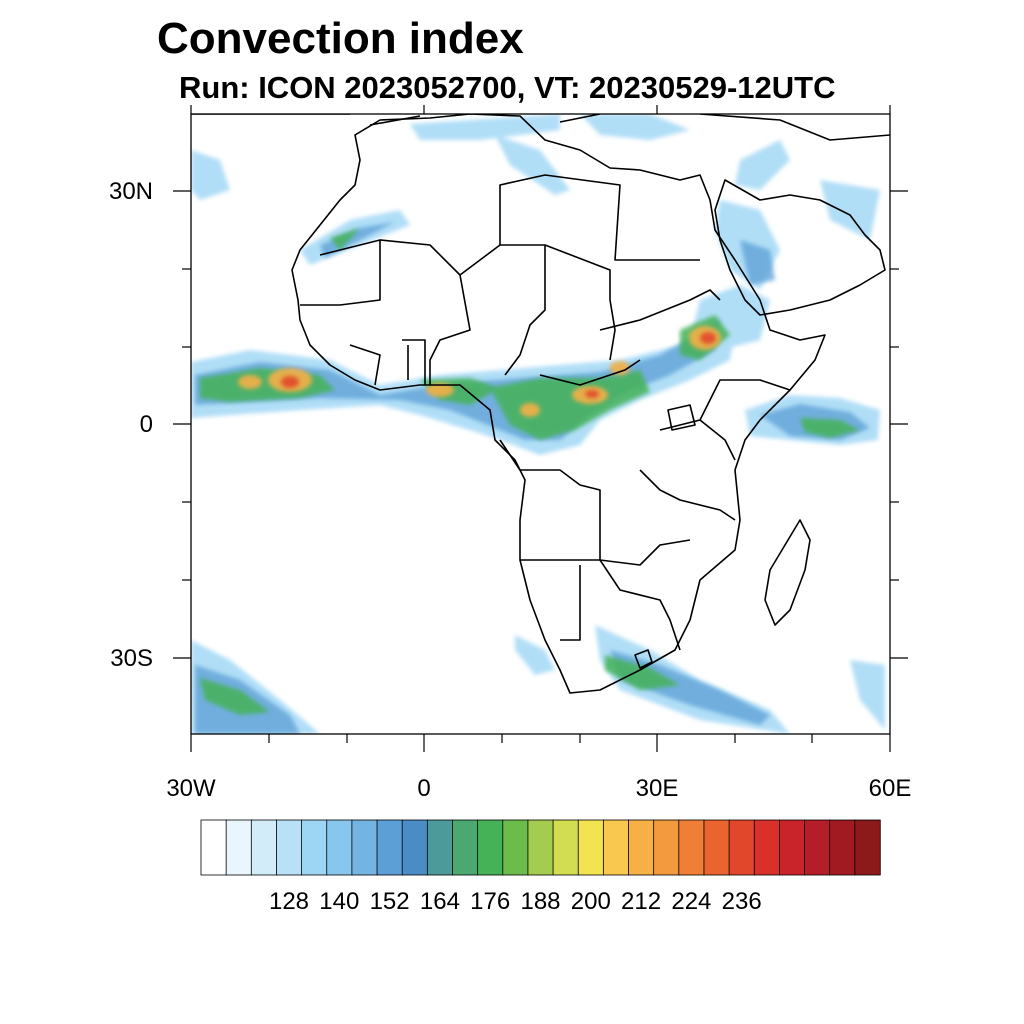  What do you see at coordinates (507, 87) in the screenshot?
I see `map-subtitle: Run: ICON 2023052700, VT: 20230529-12UTC` at bounding box center [507, 87].